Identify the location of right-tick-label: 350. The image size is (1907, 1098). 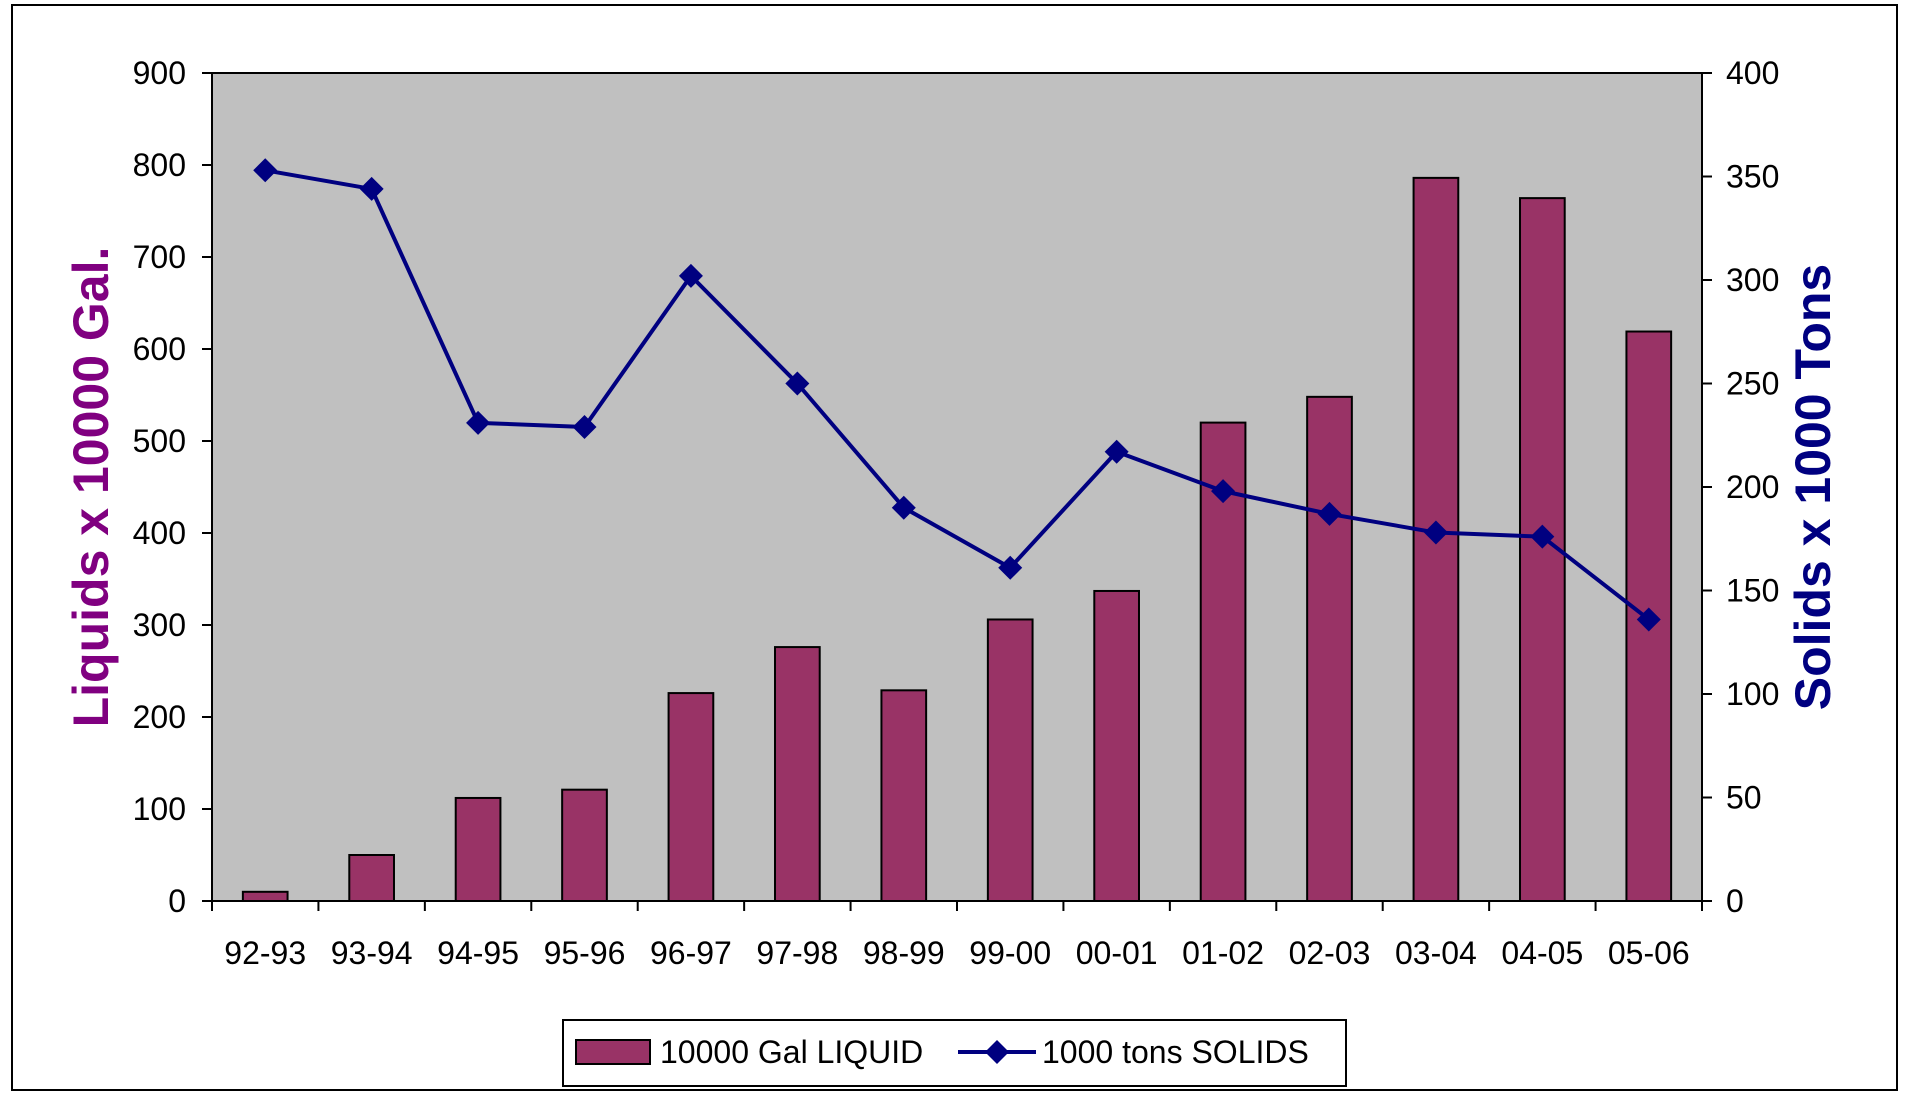
(1752, 177).